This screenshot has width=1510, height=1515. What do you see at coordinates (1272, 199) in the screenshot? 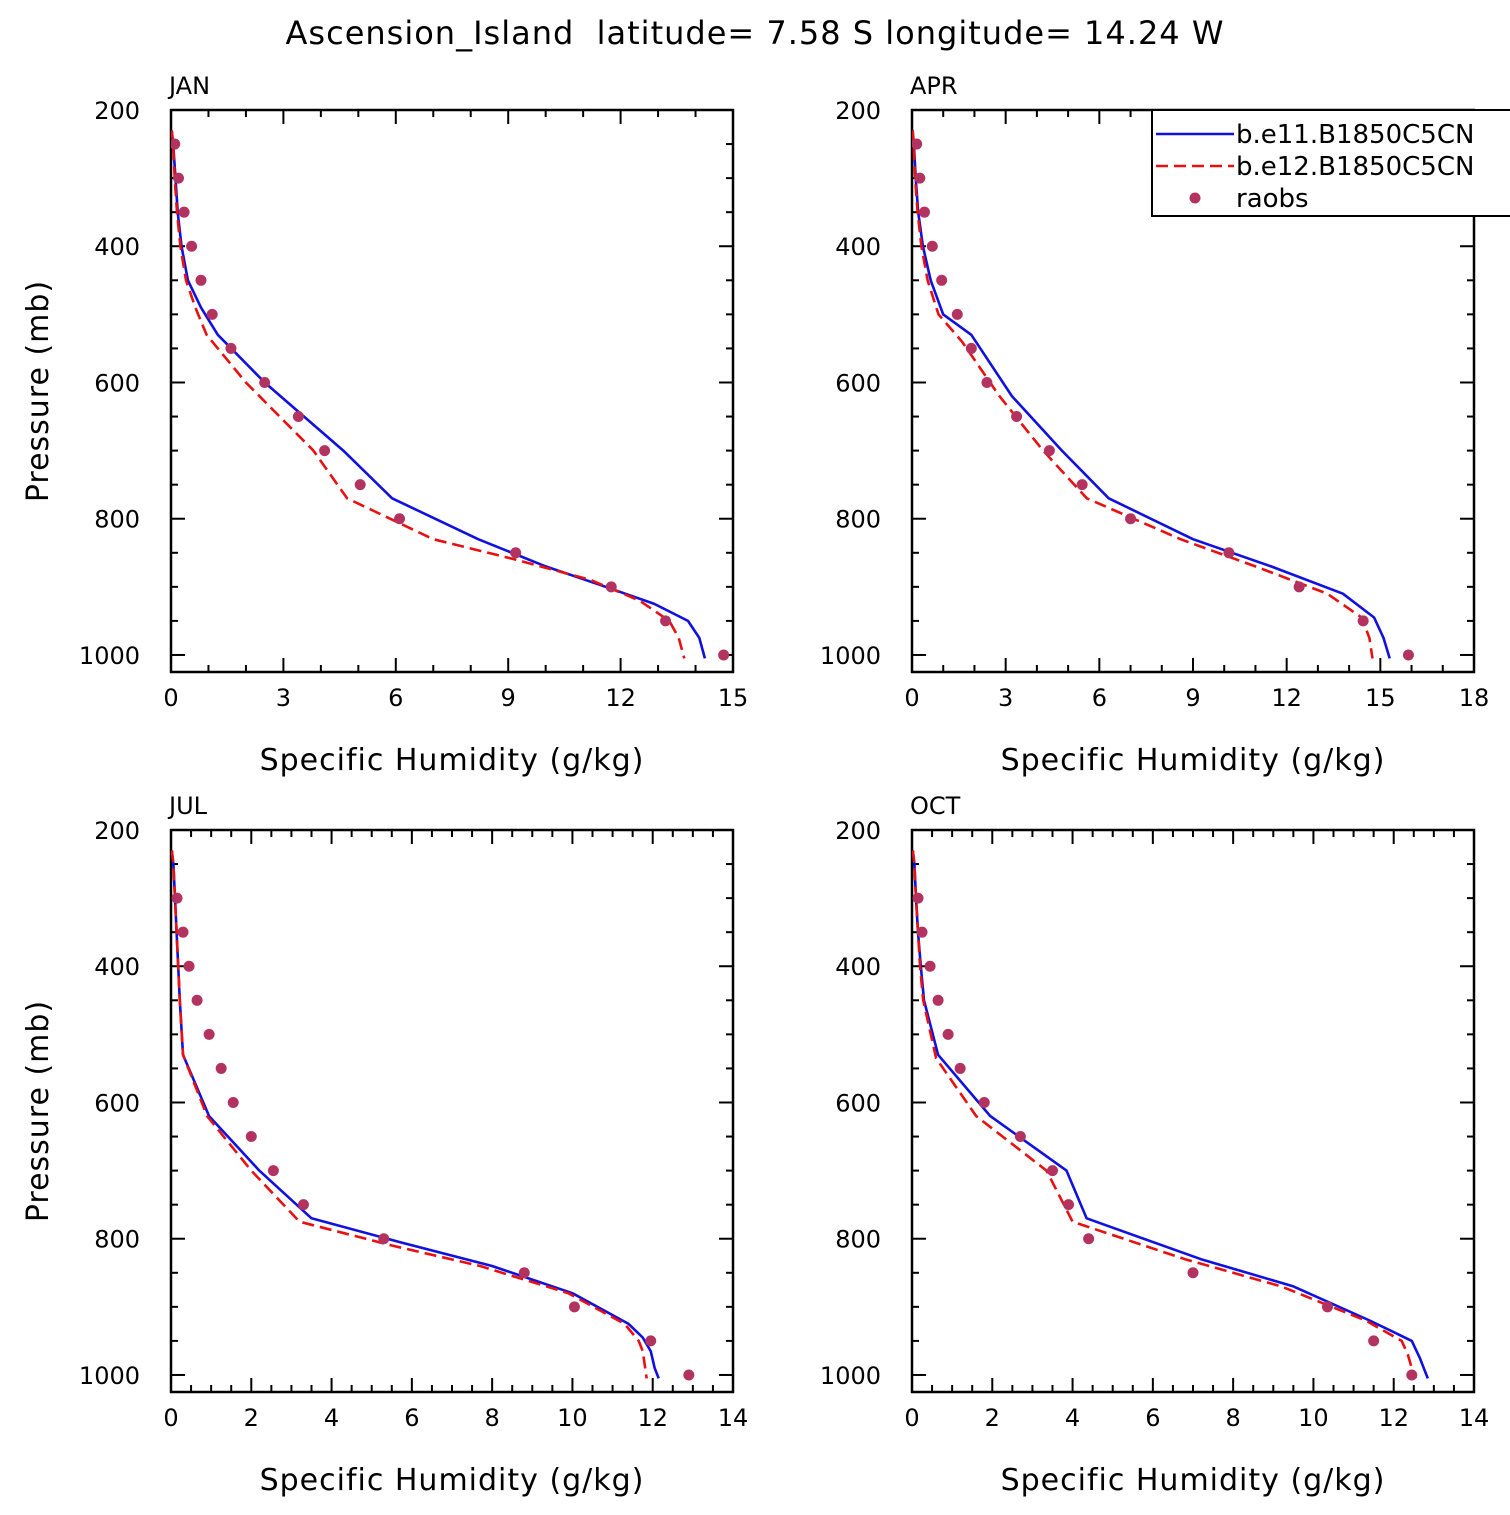
I see `legend-label: raobs` at bounding box center [1272, 199].